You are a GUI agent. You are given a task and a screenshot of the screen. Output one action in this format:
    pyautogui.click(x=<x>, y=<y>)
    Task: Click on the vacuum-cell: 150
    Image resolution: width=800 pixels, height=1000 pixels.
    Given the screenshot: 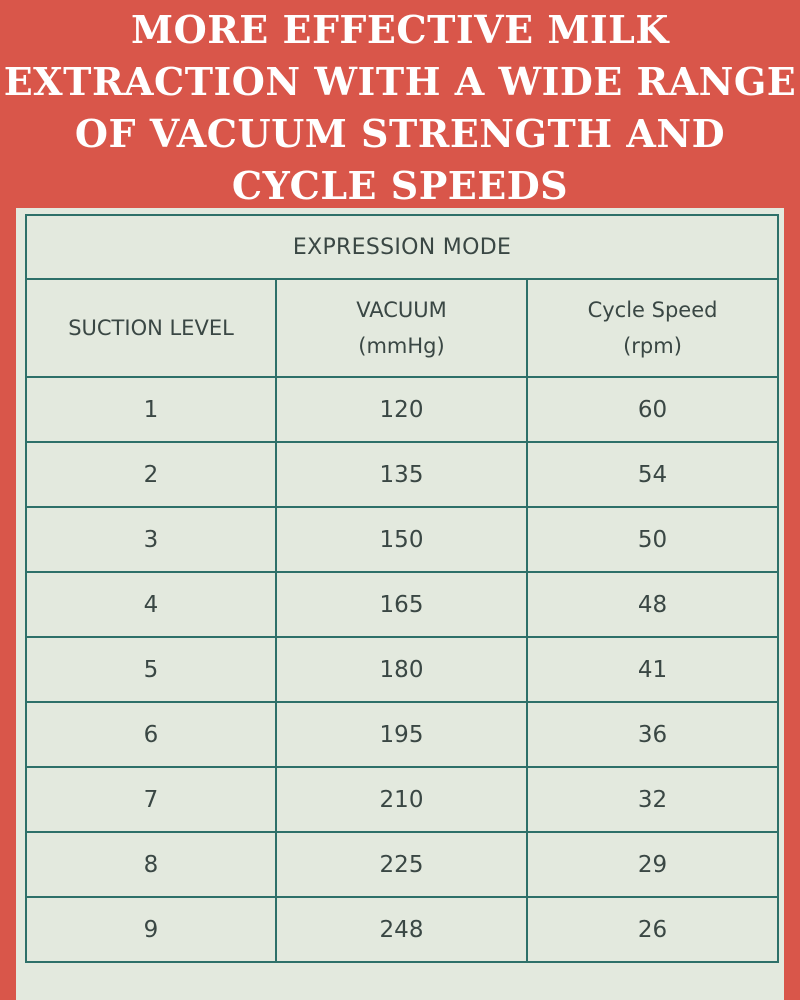 What is the action you would take?
    pyautogui.click(x=401, y=539)
    